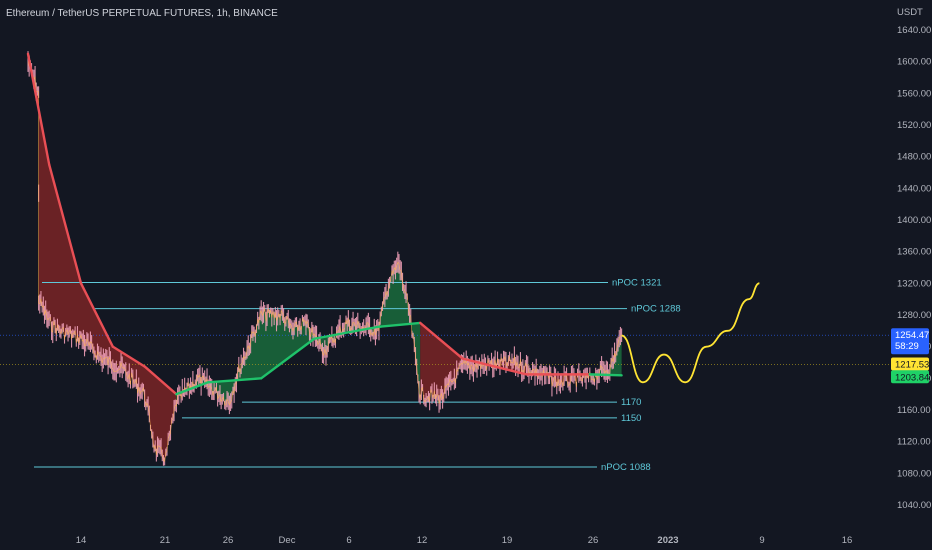 The width and height of the screenshot is (932, 550). I want to click on x-tick-label: 2023, so click(667, 540).